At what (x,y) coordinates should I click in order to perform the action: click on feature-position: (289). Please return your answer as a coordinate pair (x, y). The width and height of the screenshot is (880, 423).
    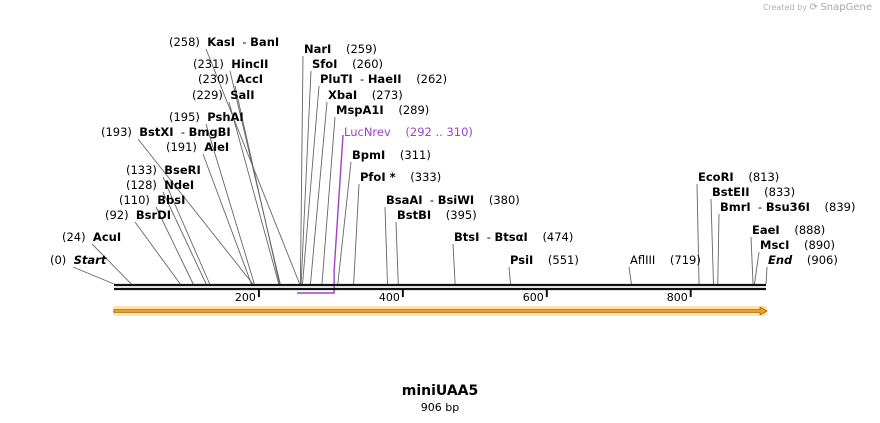
    Looking at the image, I should click on (414, 110).